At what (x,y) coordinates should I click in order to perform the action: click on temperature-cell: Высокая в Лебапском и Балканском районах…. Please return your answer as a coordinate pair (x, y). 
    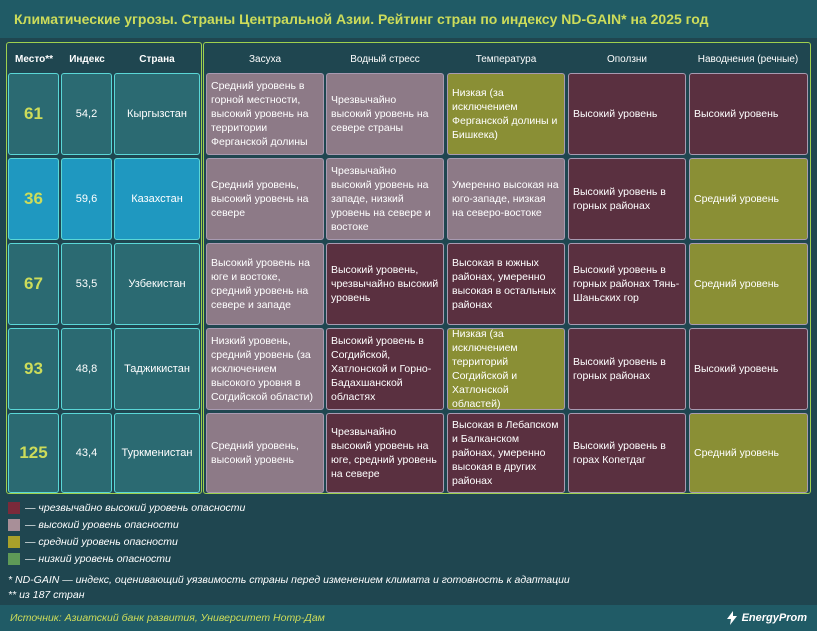
    Looking at the image, I should click on (506, 453).